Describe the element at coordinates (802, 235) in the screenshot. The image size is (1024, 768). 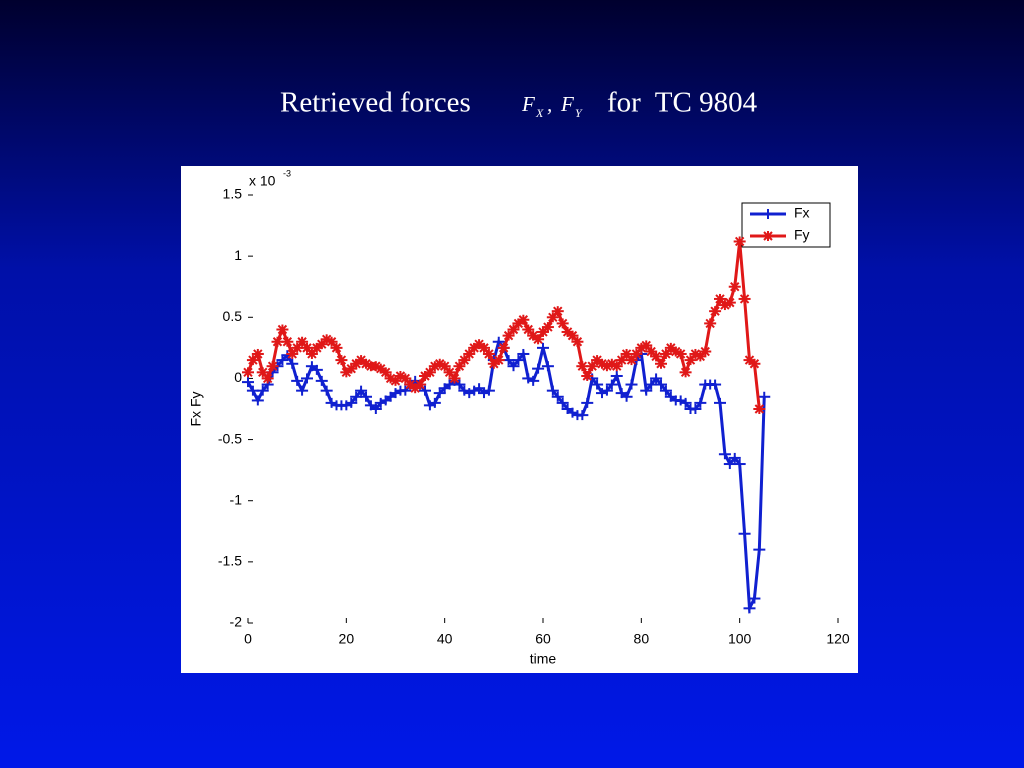
I see `legend-label: Fy` at that location.